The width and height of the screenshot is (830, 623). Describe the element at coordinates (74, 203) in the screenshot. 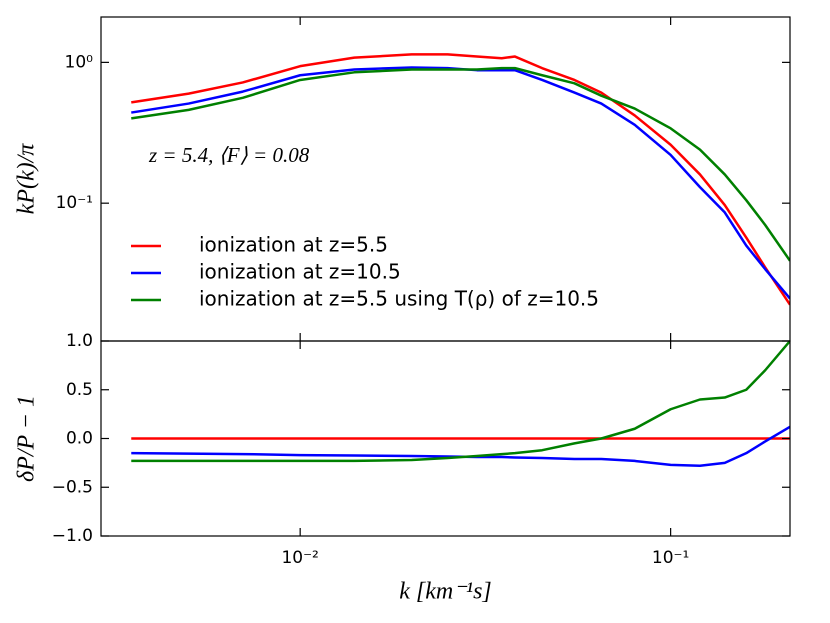

I see `y-tick-label: 10⁻¹` at that location.